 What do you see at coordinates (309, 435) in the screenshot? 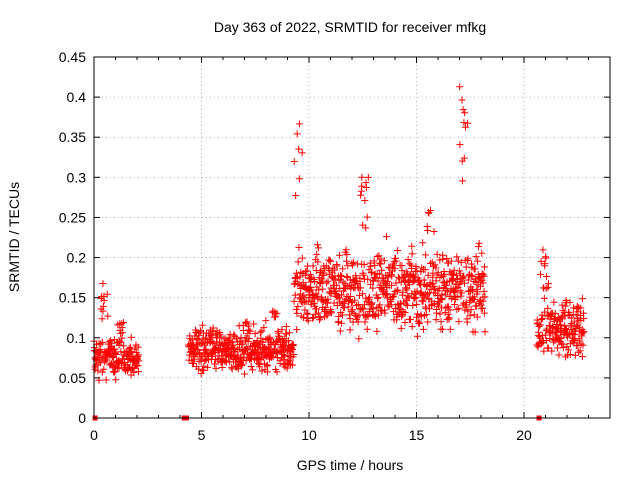
I see `x-tick-label: 10` at bounding box center [309, 435].